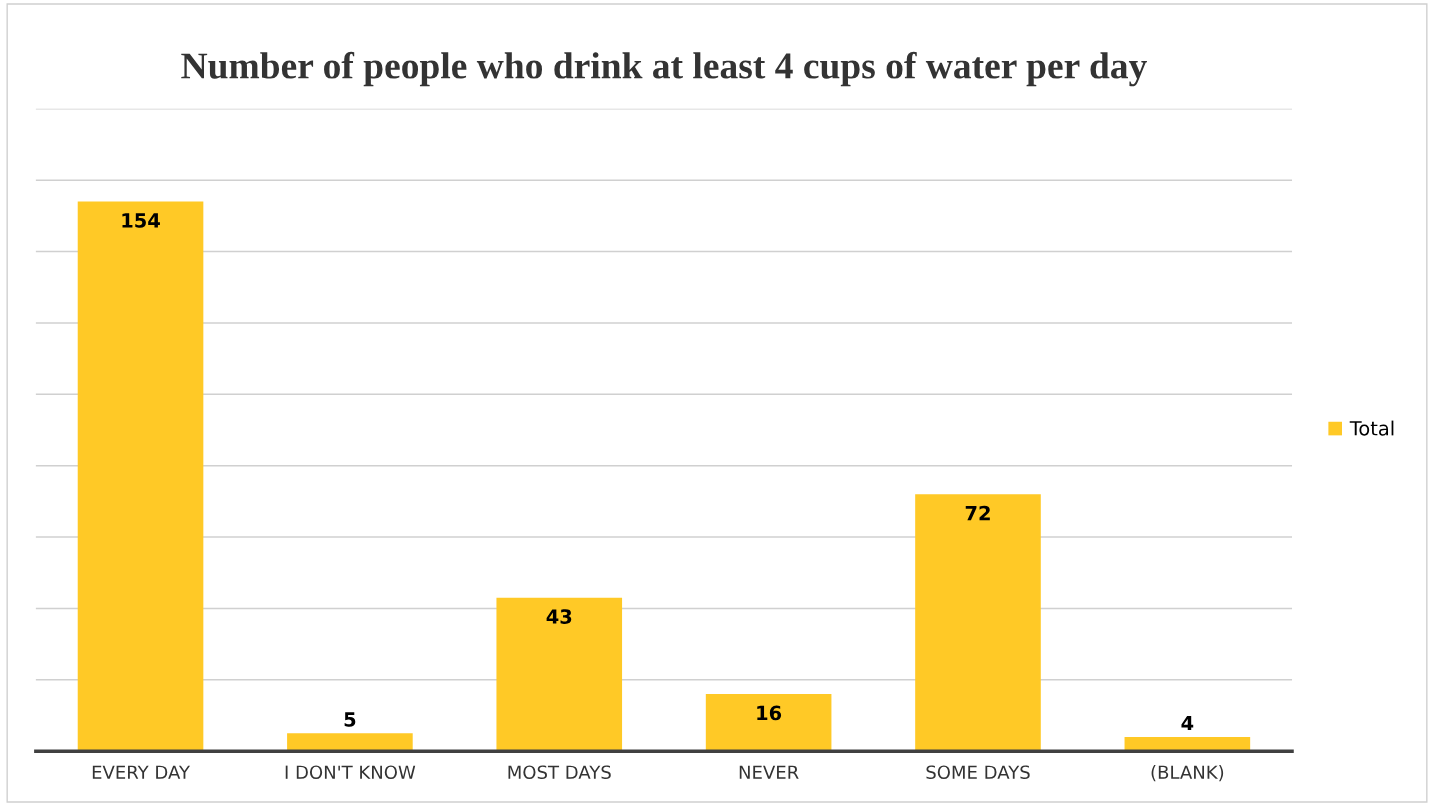 This screenshot has width=1434, height=806. Describe the element at coordinates (1187, 773) in the screenshot. I see `x-tick-label: (BLANK)` at that location.